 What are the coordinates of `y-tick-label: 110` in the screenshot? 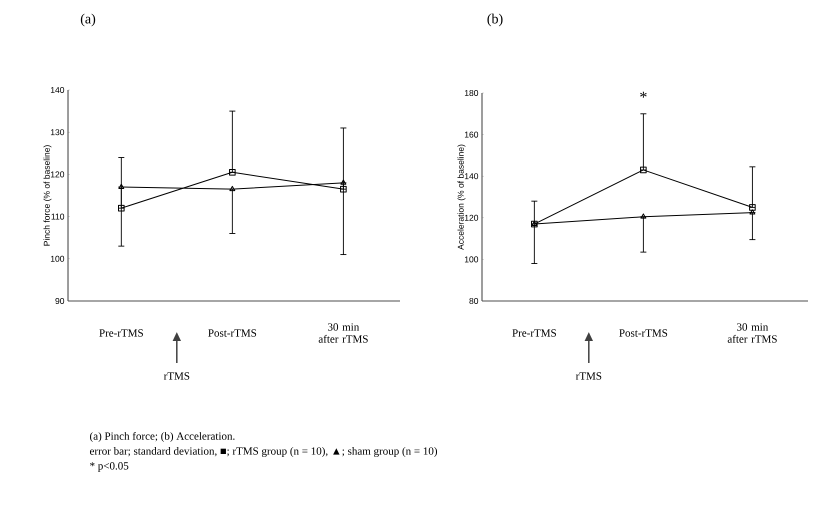 It's located at (58, 217).